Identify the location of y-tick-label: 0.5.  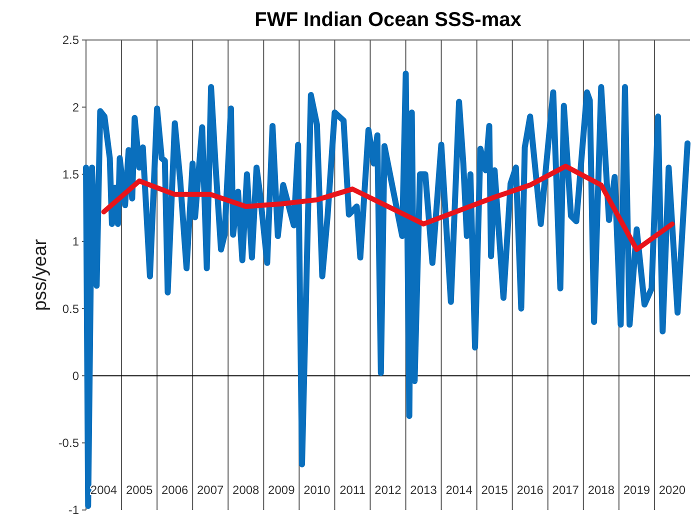
(71, 309).